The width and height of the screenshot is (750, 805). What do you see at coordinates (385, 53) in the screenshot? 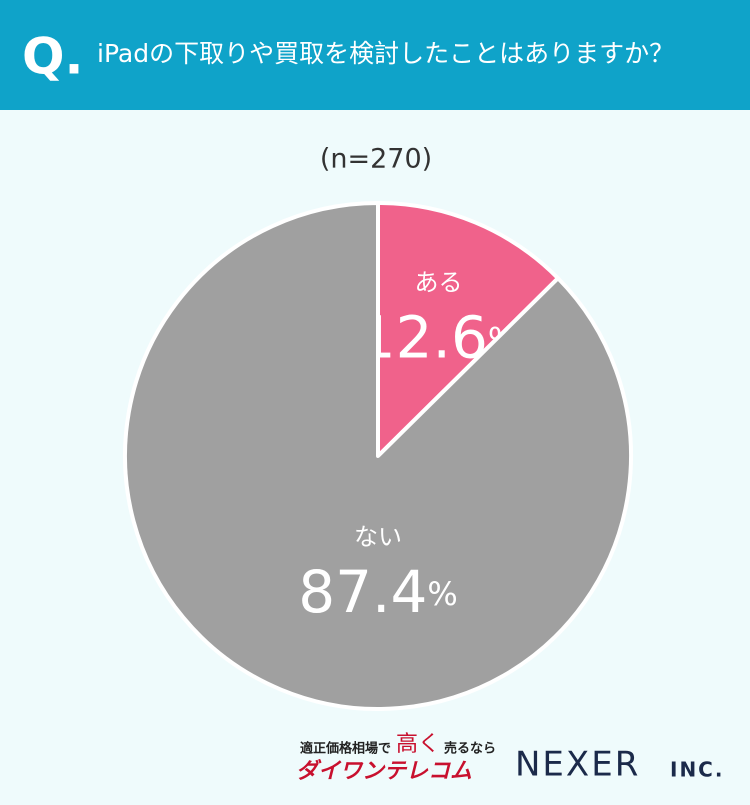
I see `chart-title: iPadの下取りや買取を検討したことはありますか？` at bounding box center [385, 53].